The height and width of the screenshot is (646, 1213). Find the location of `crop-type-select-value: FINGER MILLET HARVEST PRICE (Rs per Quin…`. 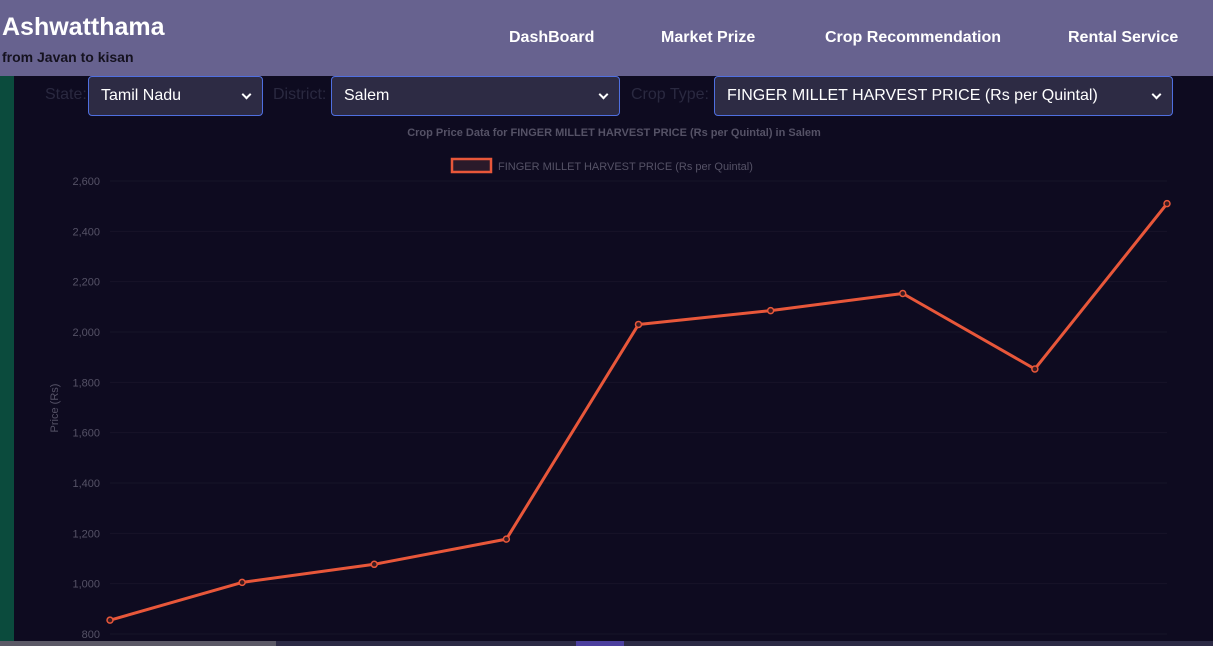

crop-type-select-value: FINGER MILLET HARVEST PRICE (Rs per Quin… is located at coordinates (912, 95).